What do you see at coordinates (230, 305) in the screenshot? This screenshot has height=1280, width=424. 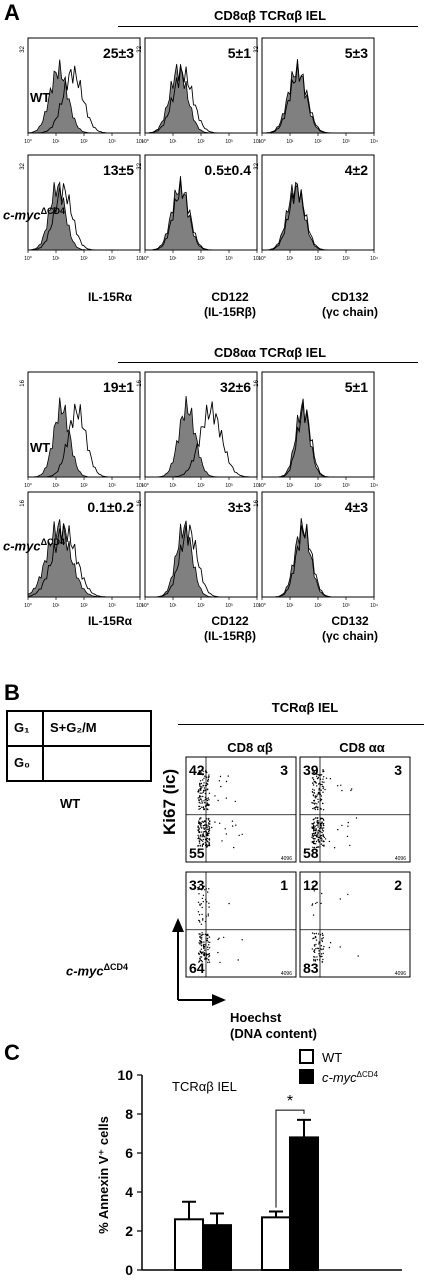 I see `block1-col2-label: CD122 (IL-15Rβ)` at bounding box center [230, 305].